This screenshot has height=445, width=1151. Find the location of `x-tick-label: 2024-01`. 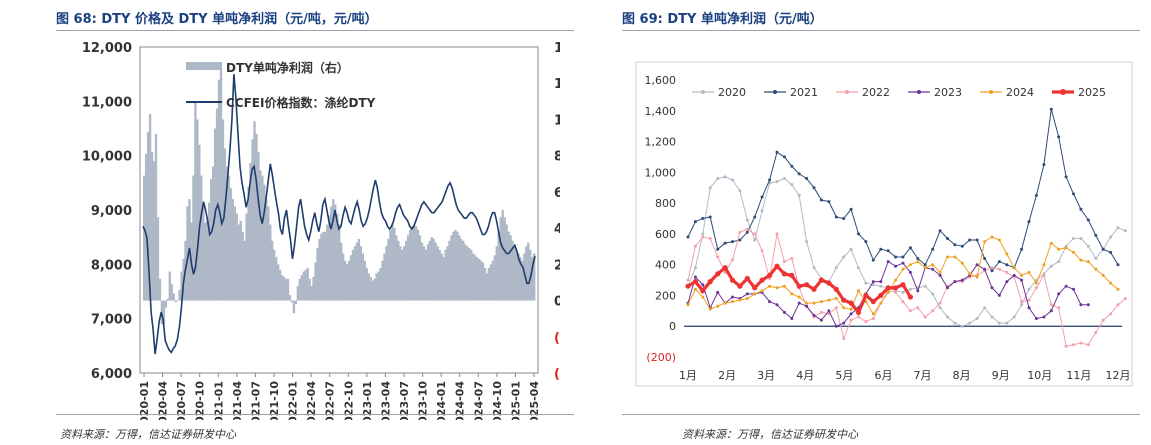

x-tick-label: 2024-01 is located at coordinates (441, 400).